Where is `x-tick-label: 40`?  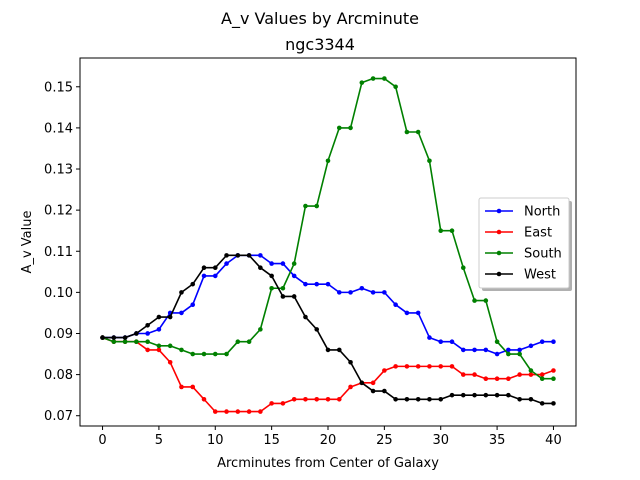 x-tick-label: 40 is located at coordinates (553, 440).